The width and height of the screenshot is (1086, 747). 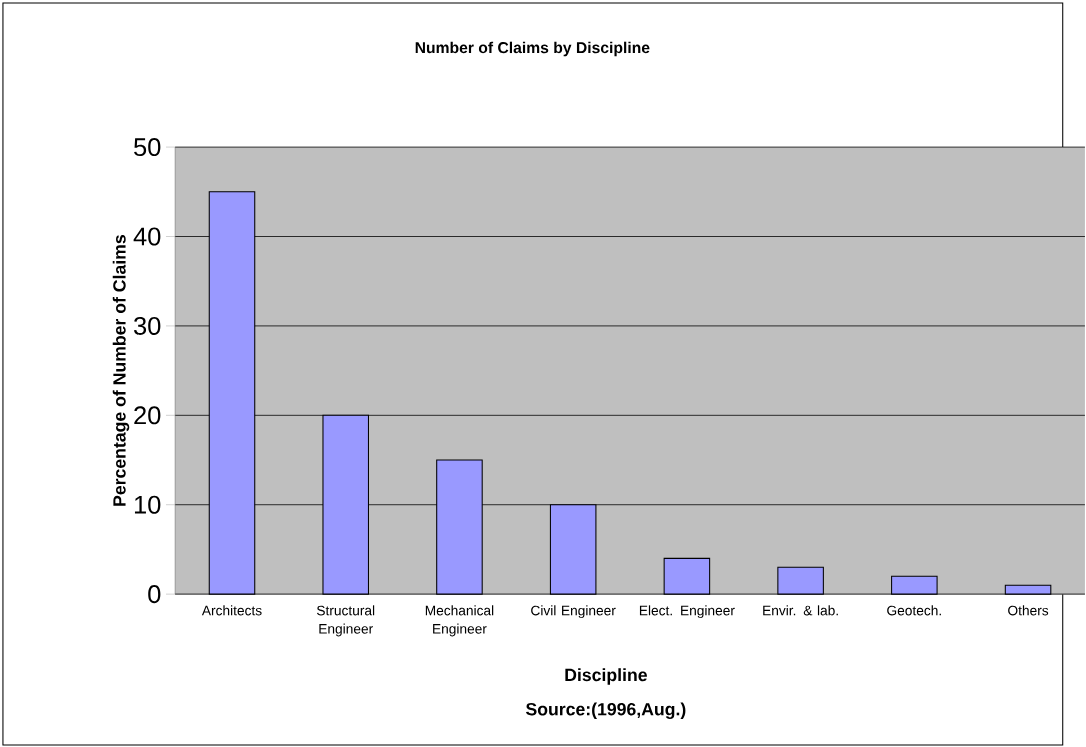 What do you see at coordinates (914, 610) in the screenshot?
I see `x-tick-label: Geotech.` at bounding box center [914, 610].